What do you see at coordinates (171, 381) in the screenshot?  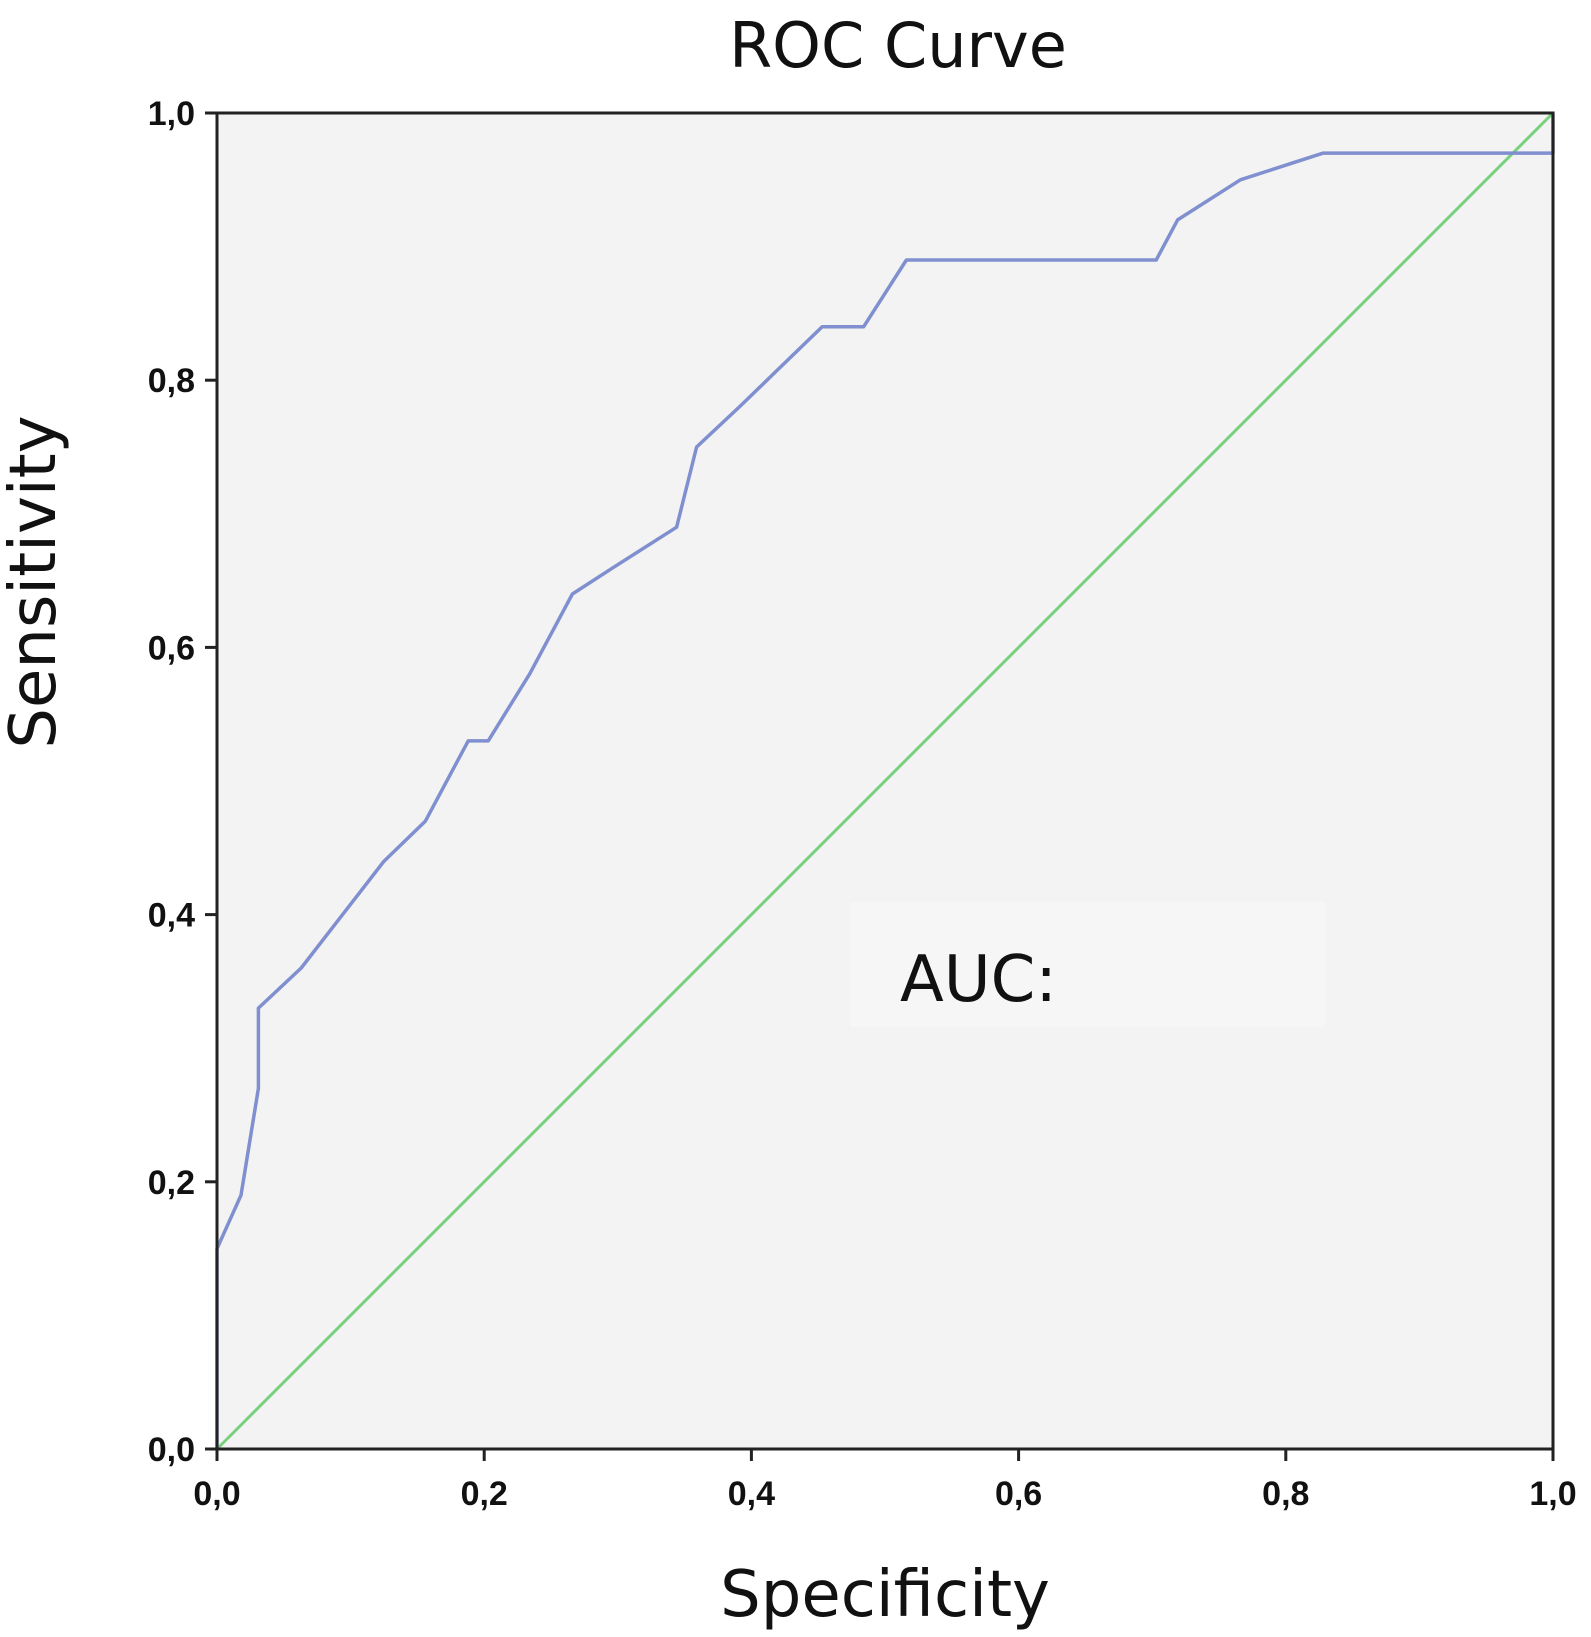 I see `y-tick-label: 0,8` at bounding box center [171, 381].